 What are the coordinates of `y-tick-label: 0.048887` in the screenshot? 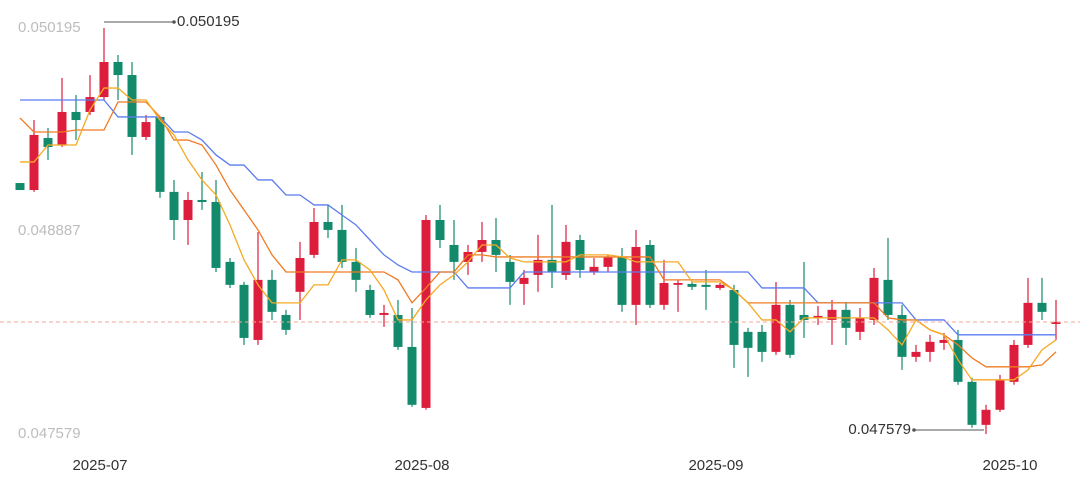 It's located at (49, 230).